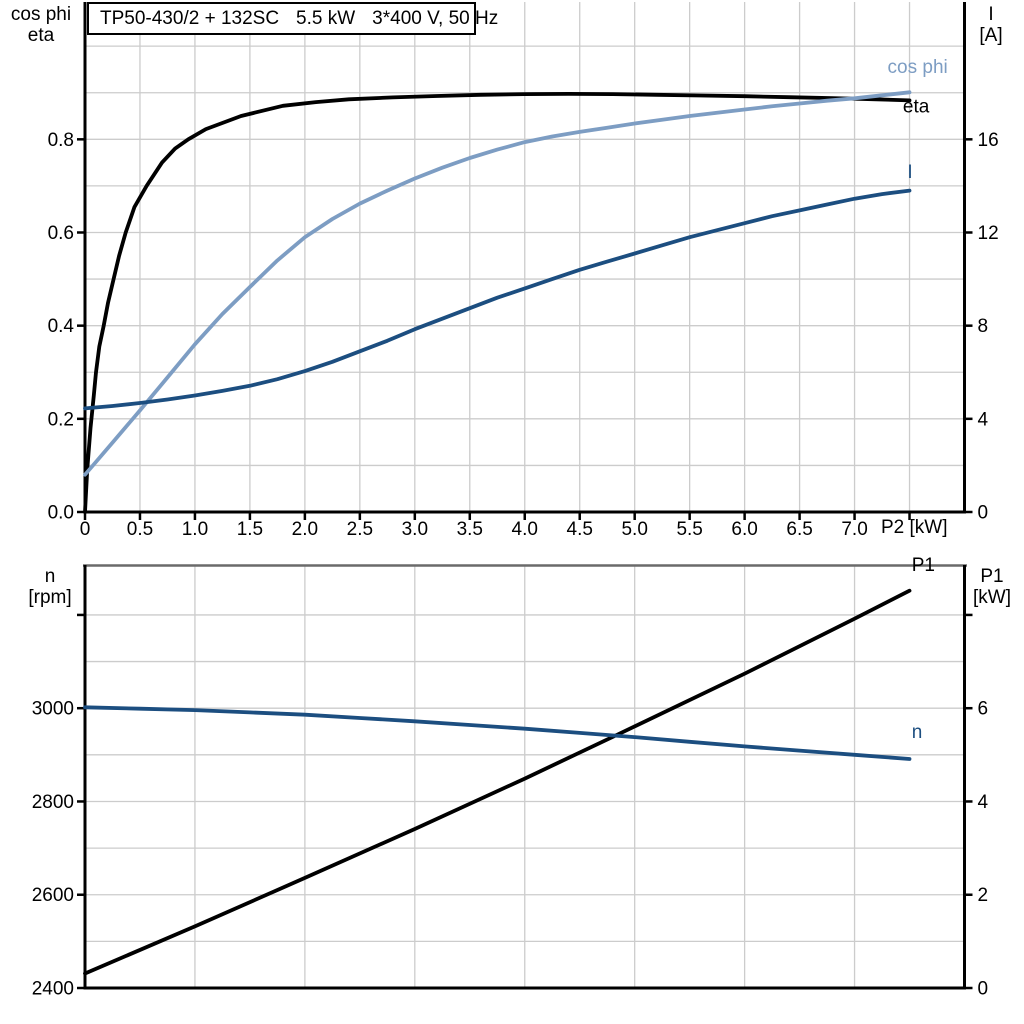  I want to click on y-axis-label-p1: P1 [kW], so click(992, 587).